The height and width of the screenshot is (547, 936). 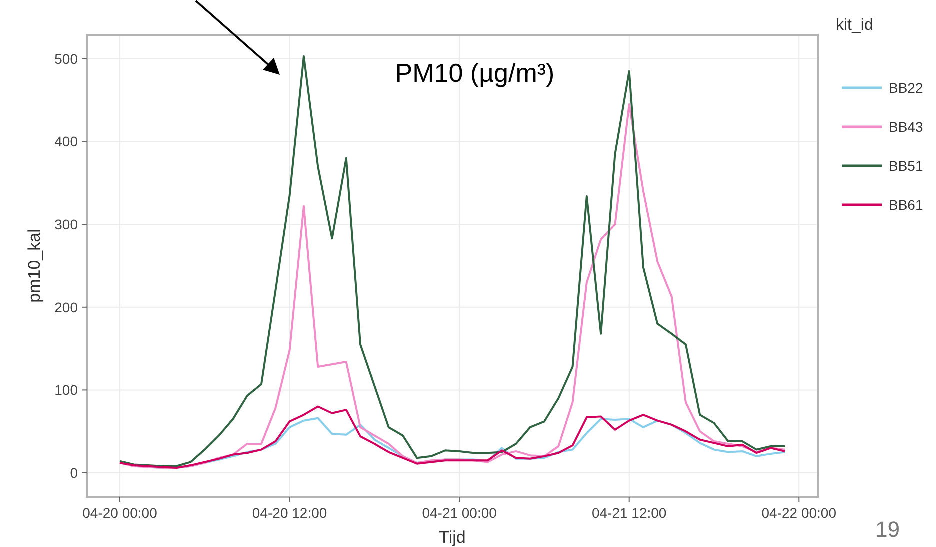 I want to click on text: 19, so click(x=888, y=529).